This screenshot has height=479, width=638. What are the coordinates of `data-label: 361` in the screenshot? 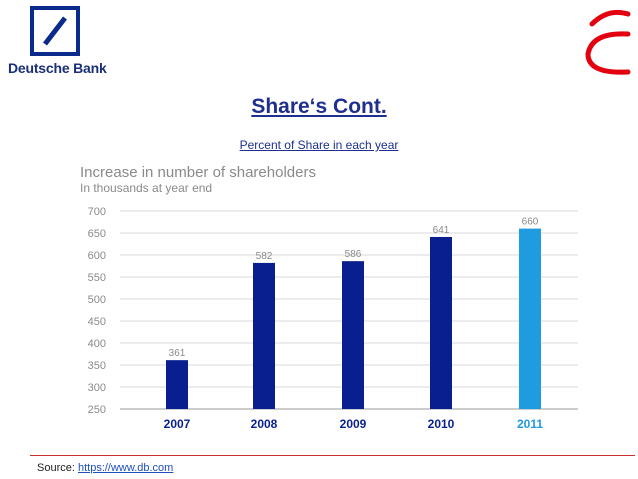 It's located at (177, 353).